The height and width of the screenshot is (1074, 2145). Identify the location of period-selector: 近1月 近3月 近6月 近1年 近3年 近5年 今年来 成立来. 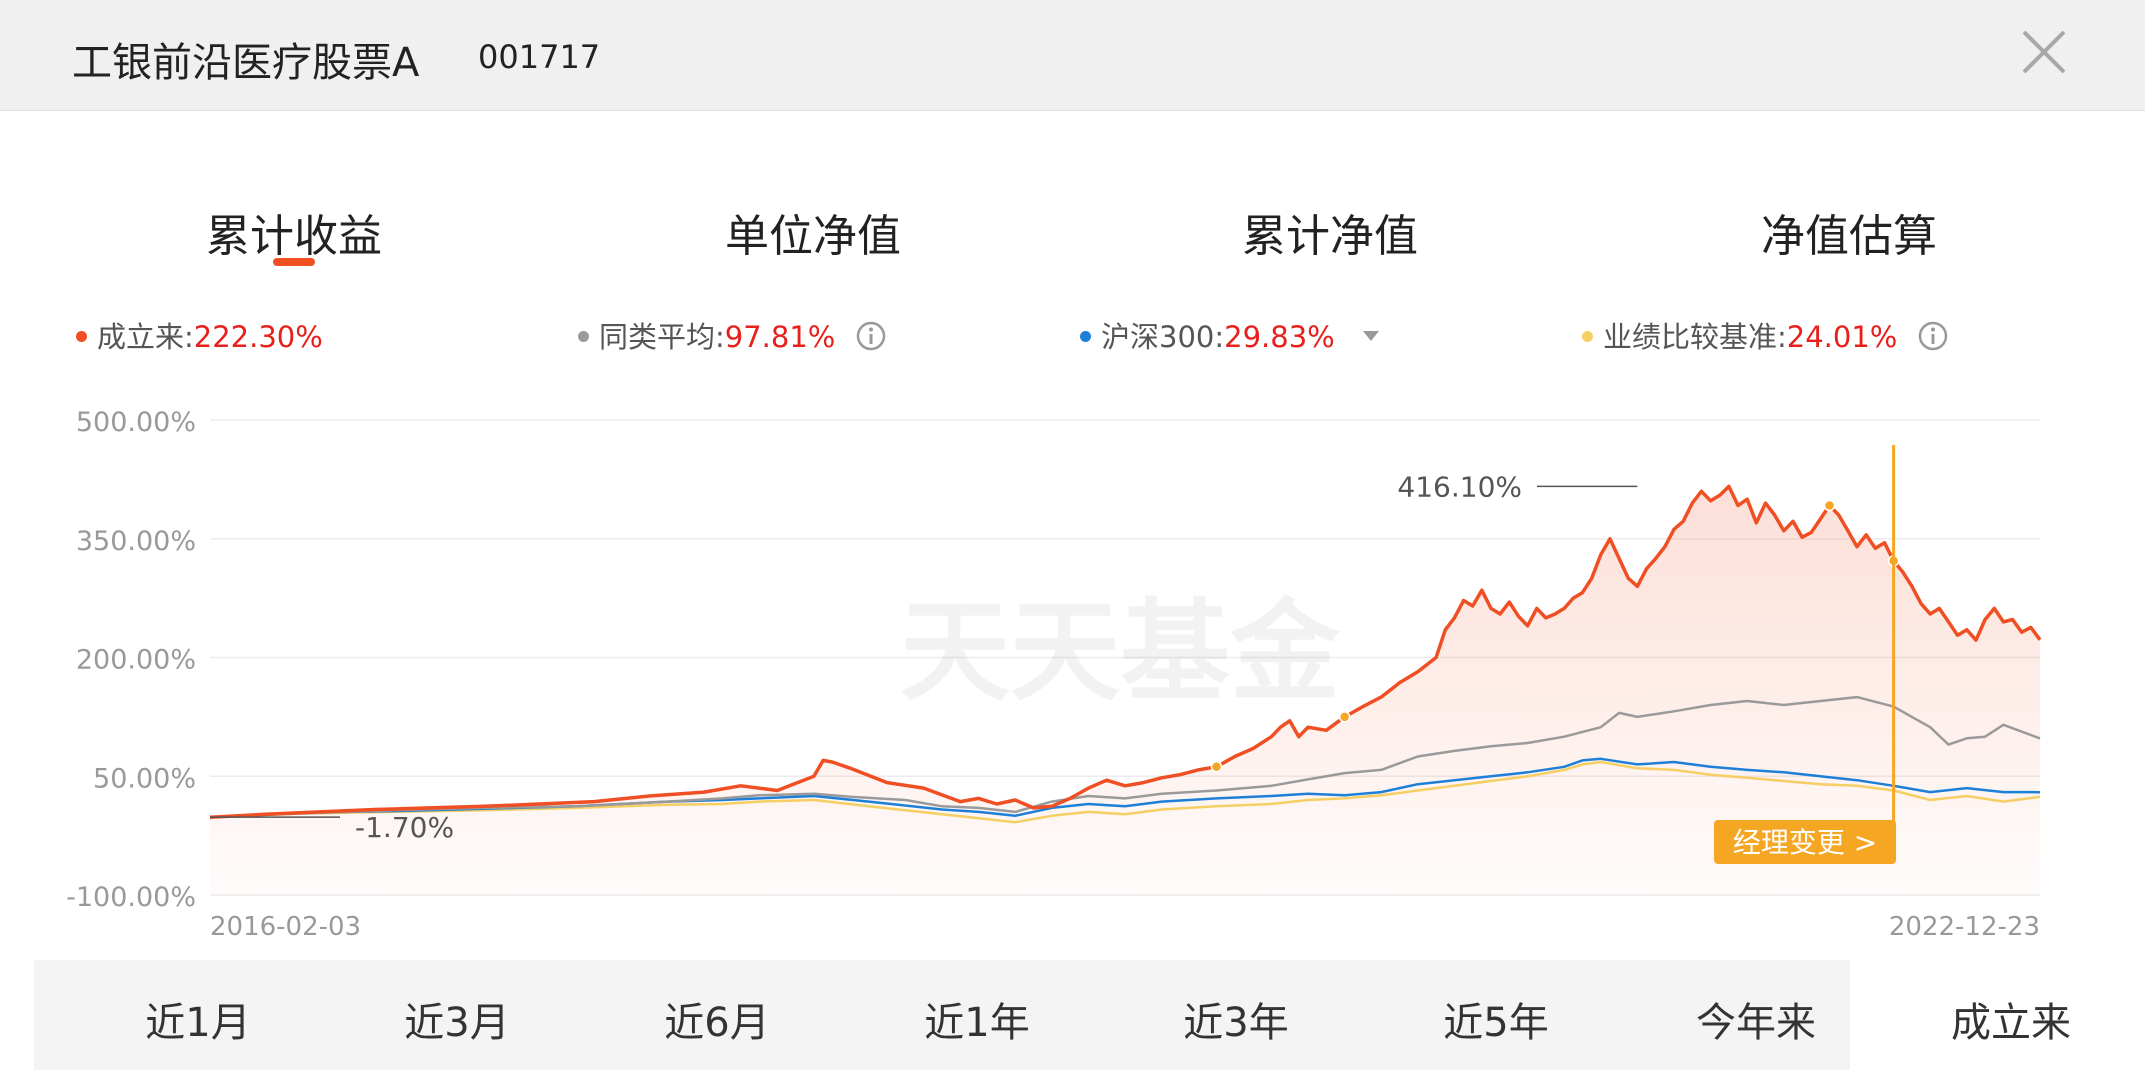
(1083, 1015).